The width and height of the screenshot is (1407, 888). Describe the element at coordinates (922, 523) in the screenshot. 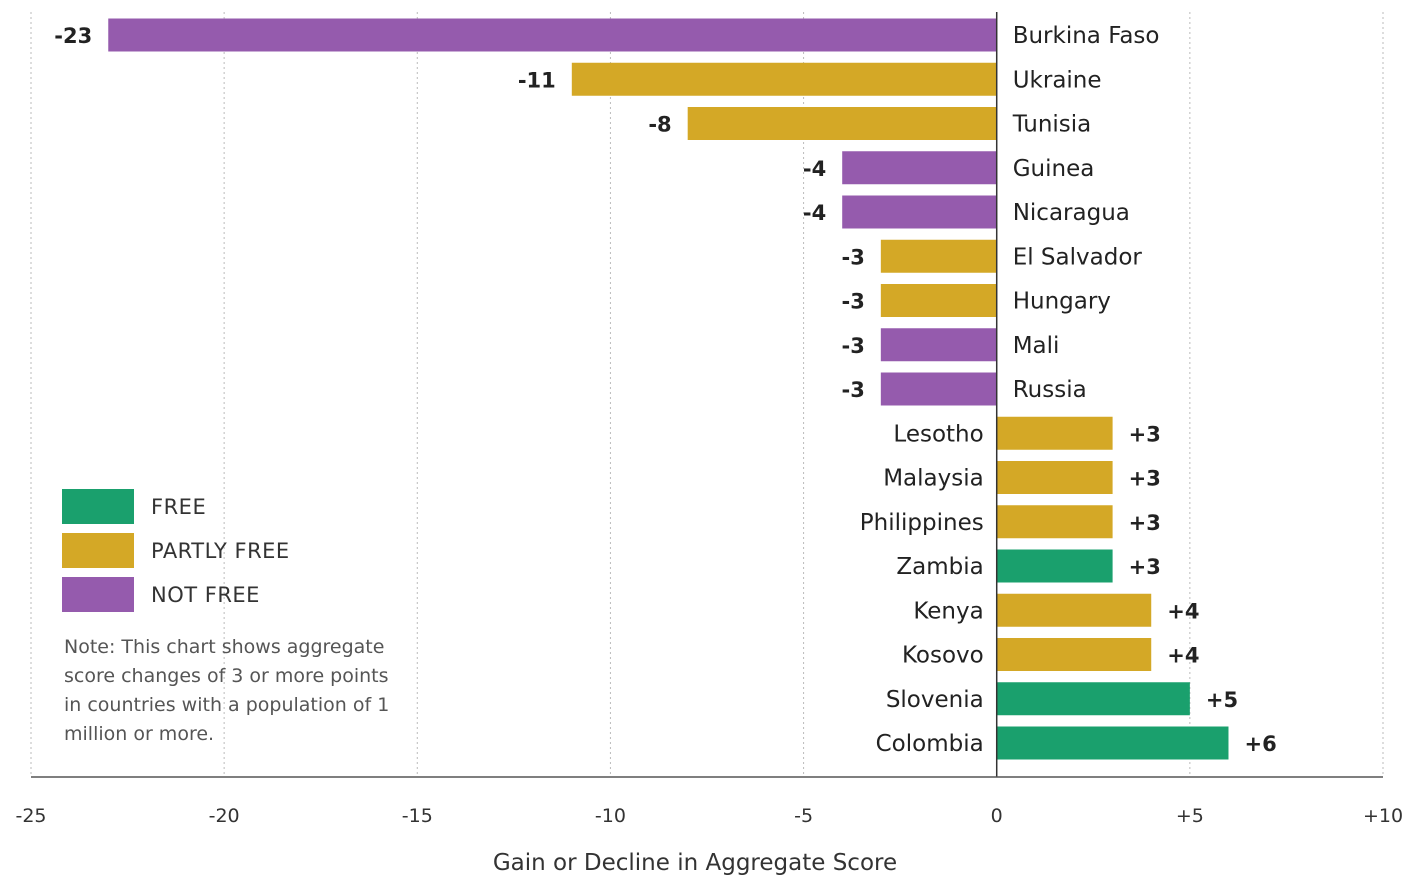

I see `category-label: Philippines` at that location.